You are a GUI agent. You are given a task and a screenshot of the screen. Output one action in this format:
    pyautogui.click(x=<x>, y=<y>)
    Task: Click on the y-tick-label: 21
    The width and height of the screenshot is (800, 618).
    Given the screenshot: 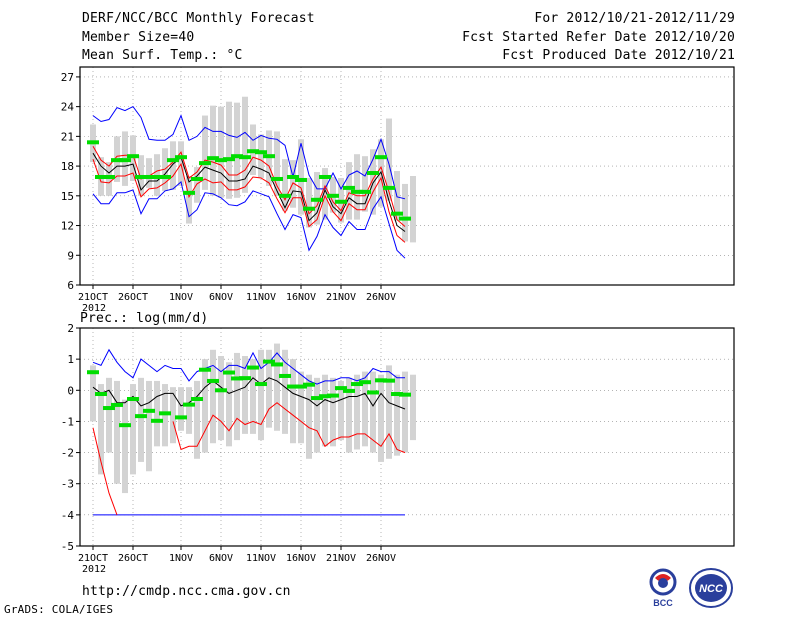 What is the action you would take?
    pyautogui.click(x=67, y=136)
    